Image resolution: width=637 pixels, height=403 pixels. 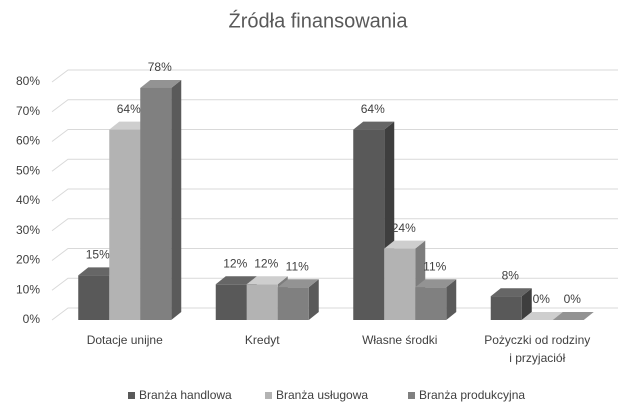 I want to click on y-tick-label: 30%, so click(x=28, y=230).